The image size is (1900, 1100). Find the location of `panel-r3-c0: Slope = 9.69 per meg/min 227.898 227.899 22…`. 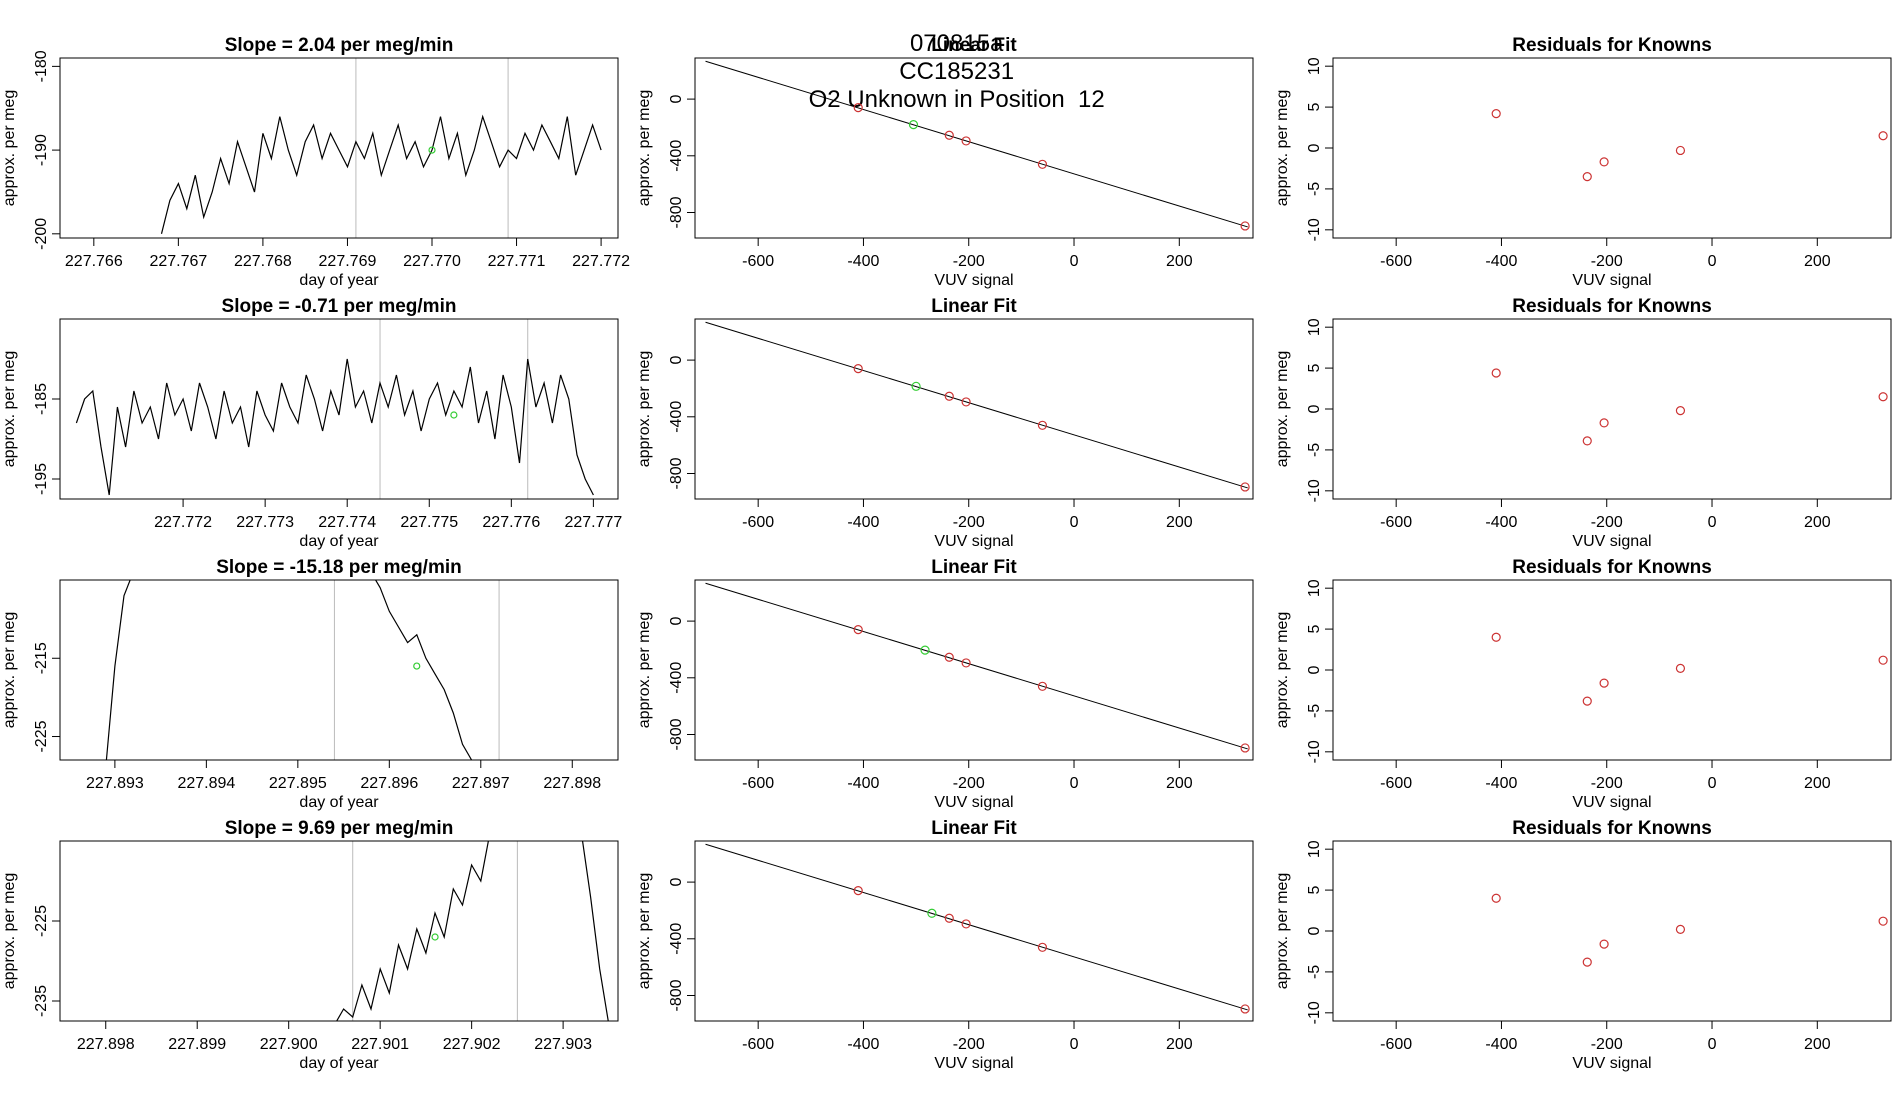

panel-r3-c0: Slope = 9.69 per meg/min 227.898 227.899 22… is located at coordinates (310, 945).